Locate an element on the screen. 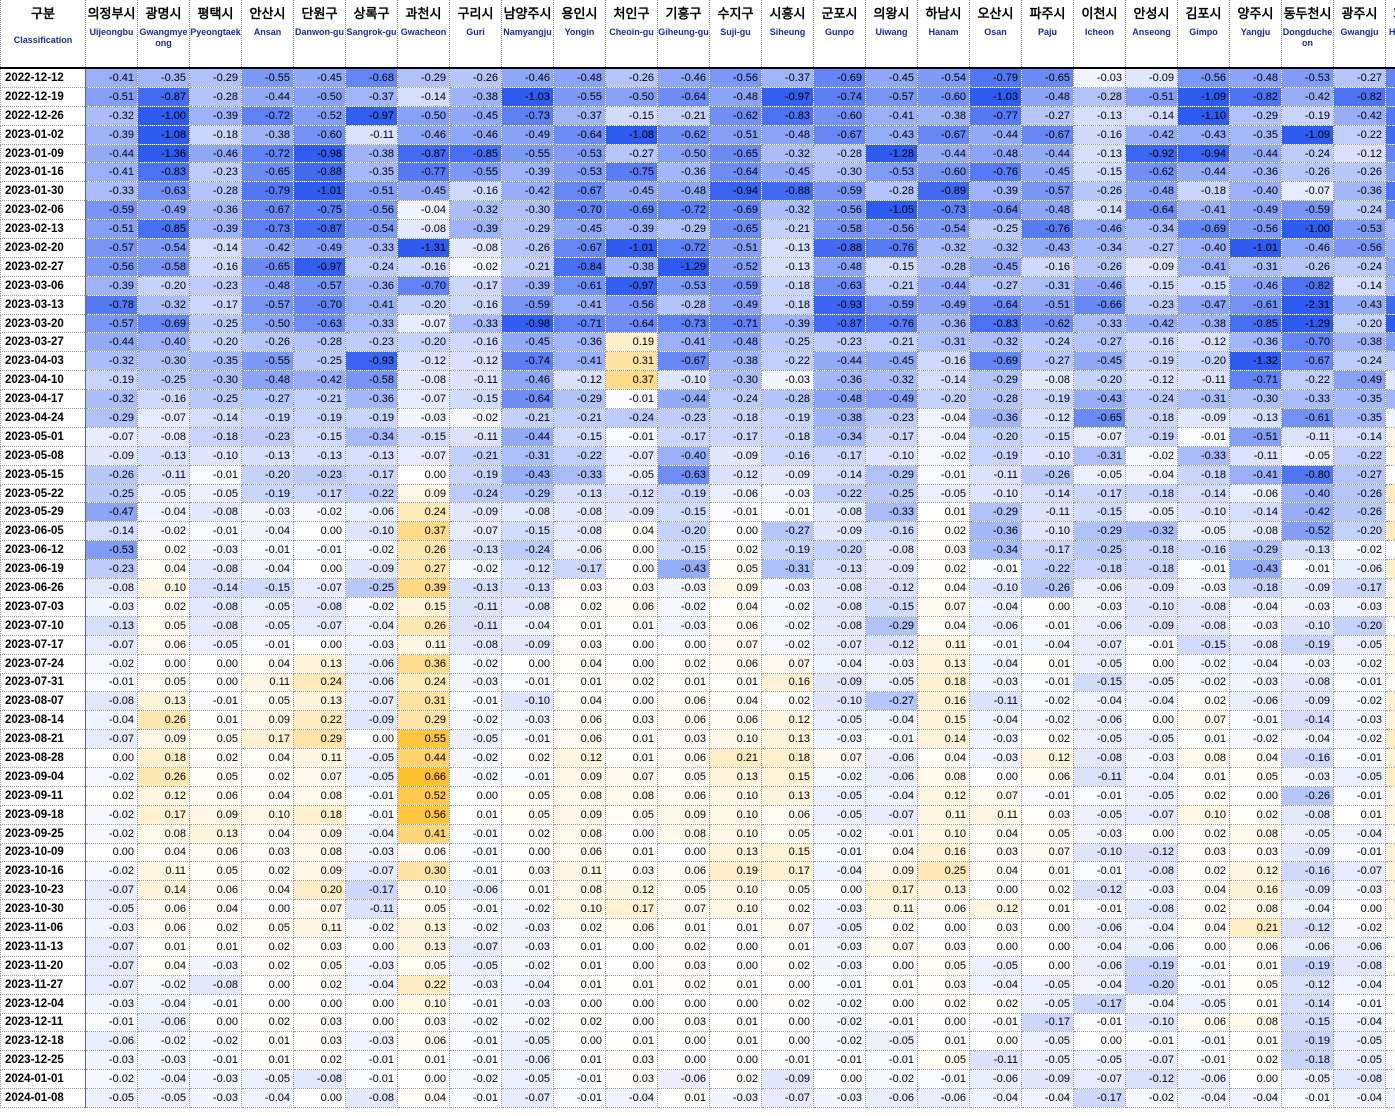  heat-cell: -0.19 is located at coordinates (475, 474).